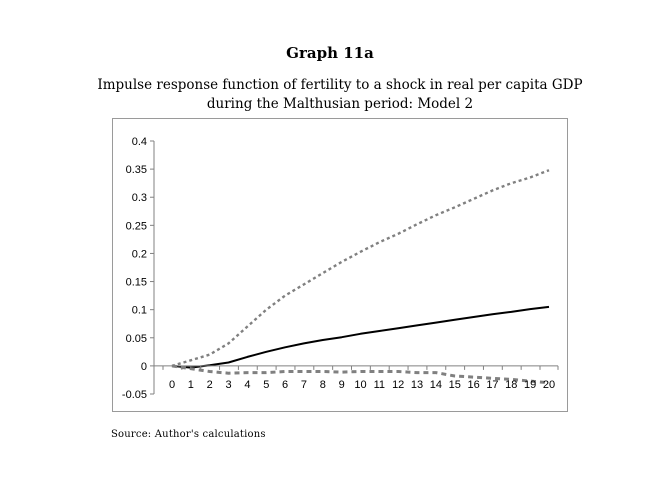  Describe the element at coordinates (360, 374) in the screenshot. I see `lower-band-line` at that location.